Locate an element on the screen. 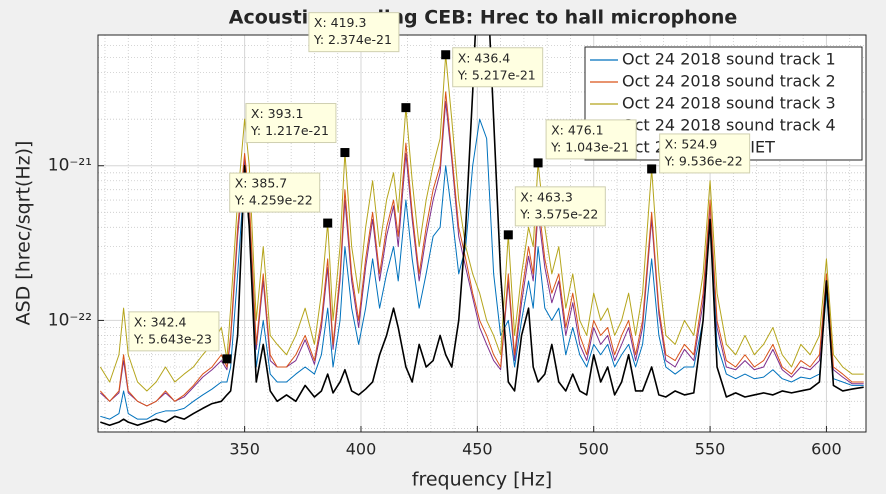  datatip-y: Y: 2.374e-21 is located at coordinates (352, 39).